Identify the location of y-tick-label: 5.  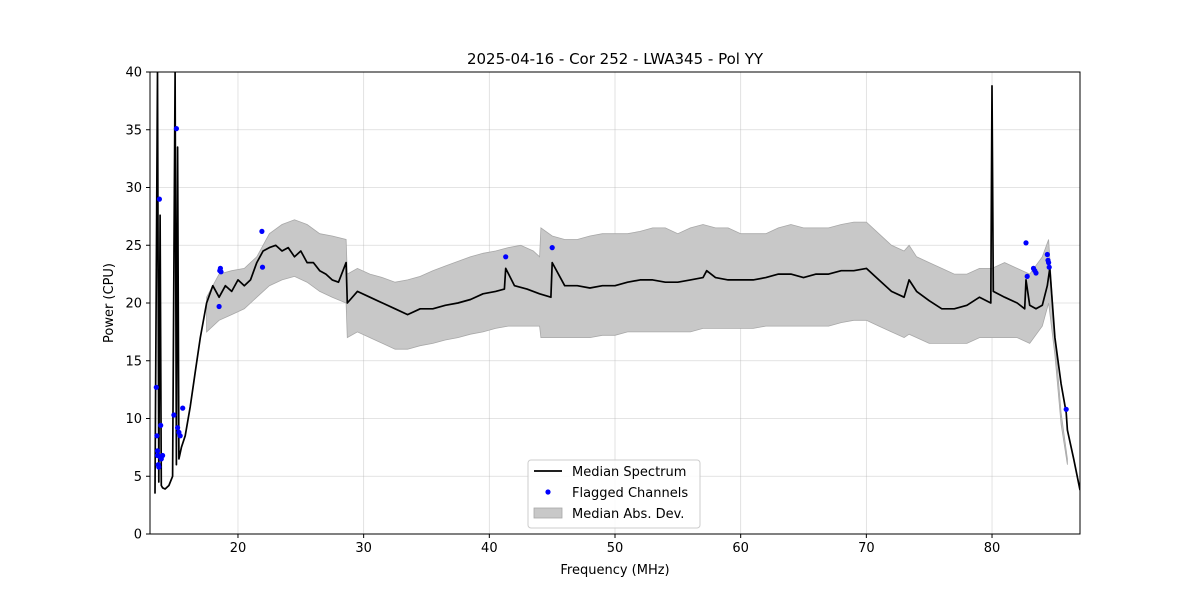
(138, 477).